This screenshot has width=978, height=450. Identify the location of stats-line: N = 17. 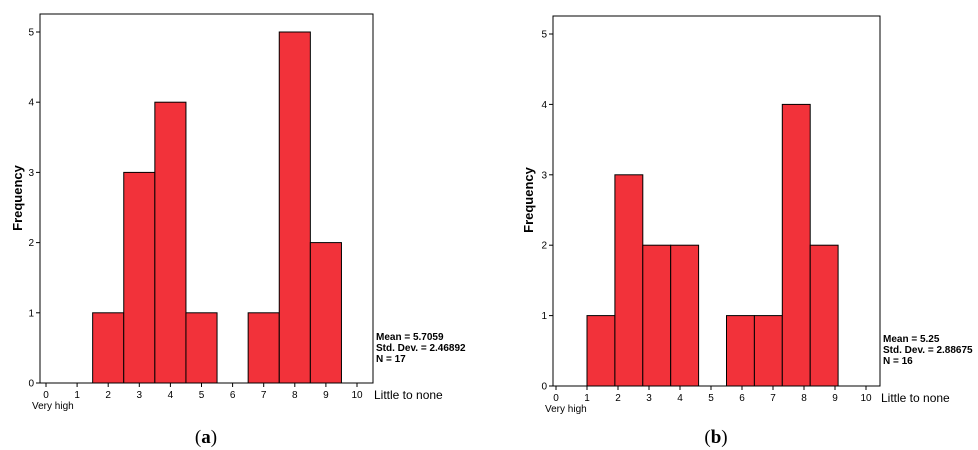
(391, 359).